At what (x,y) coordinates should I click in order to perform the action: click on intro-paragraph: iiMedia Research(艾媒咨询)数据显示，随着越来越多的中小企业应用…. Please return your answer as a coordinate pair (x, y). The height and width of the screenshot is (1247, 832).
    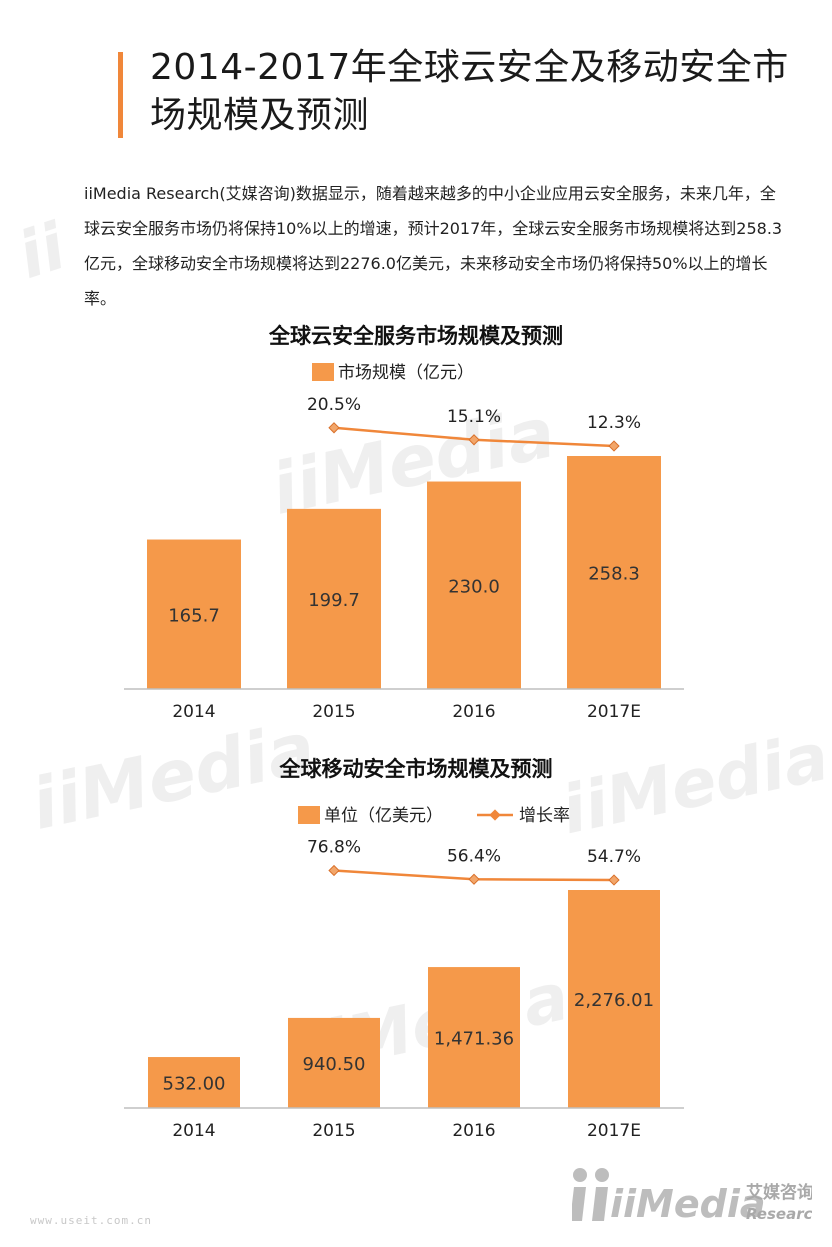
    Looking at the image, I should click on (433, 246).